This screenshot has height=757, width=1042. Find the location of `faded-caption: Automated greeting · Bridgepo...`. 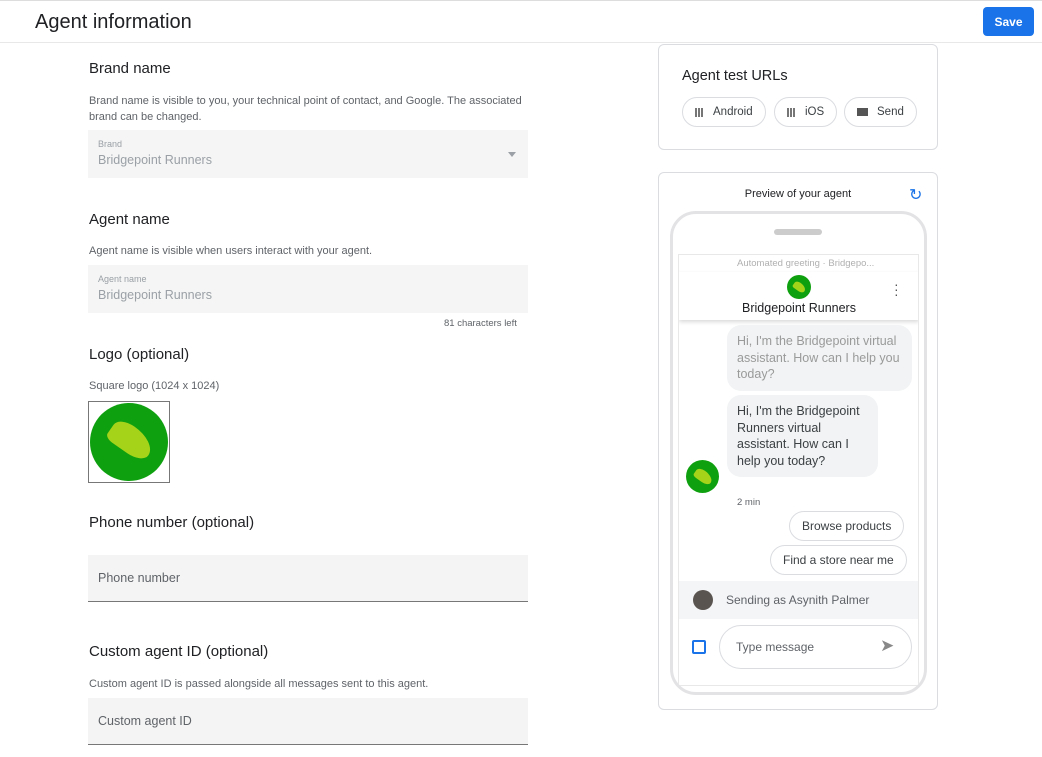

faded-caption: Automated greeting · Bridgepo... is located at coordinates (806, 263).